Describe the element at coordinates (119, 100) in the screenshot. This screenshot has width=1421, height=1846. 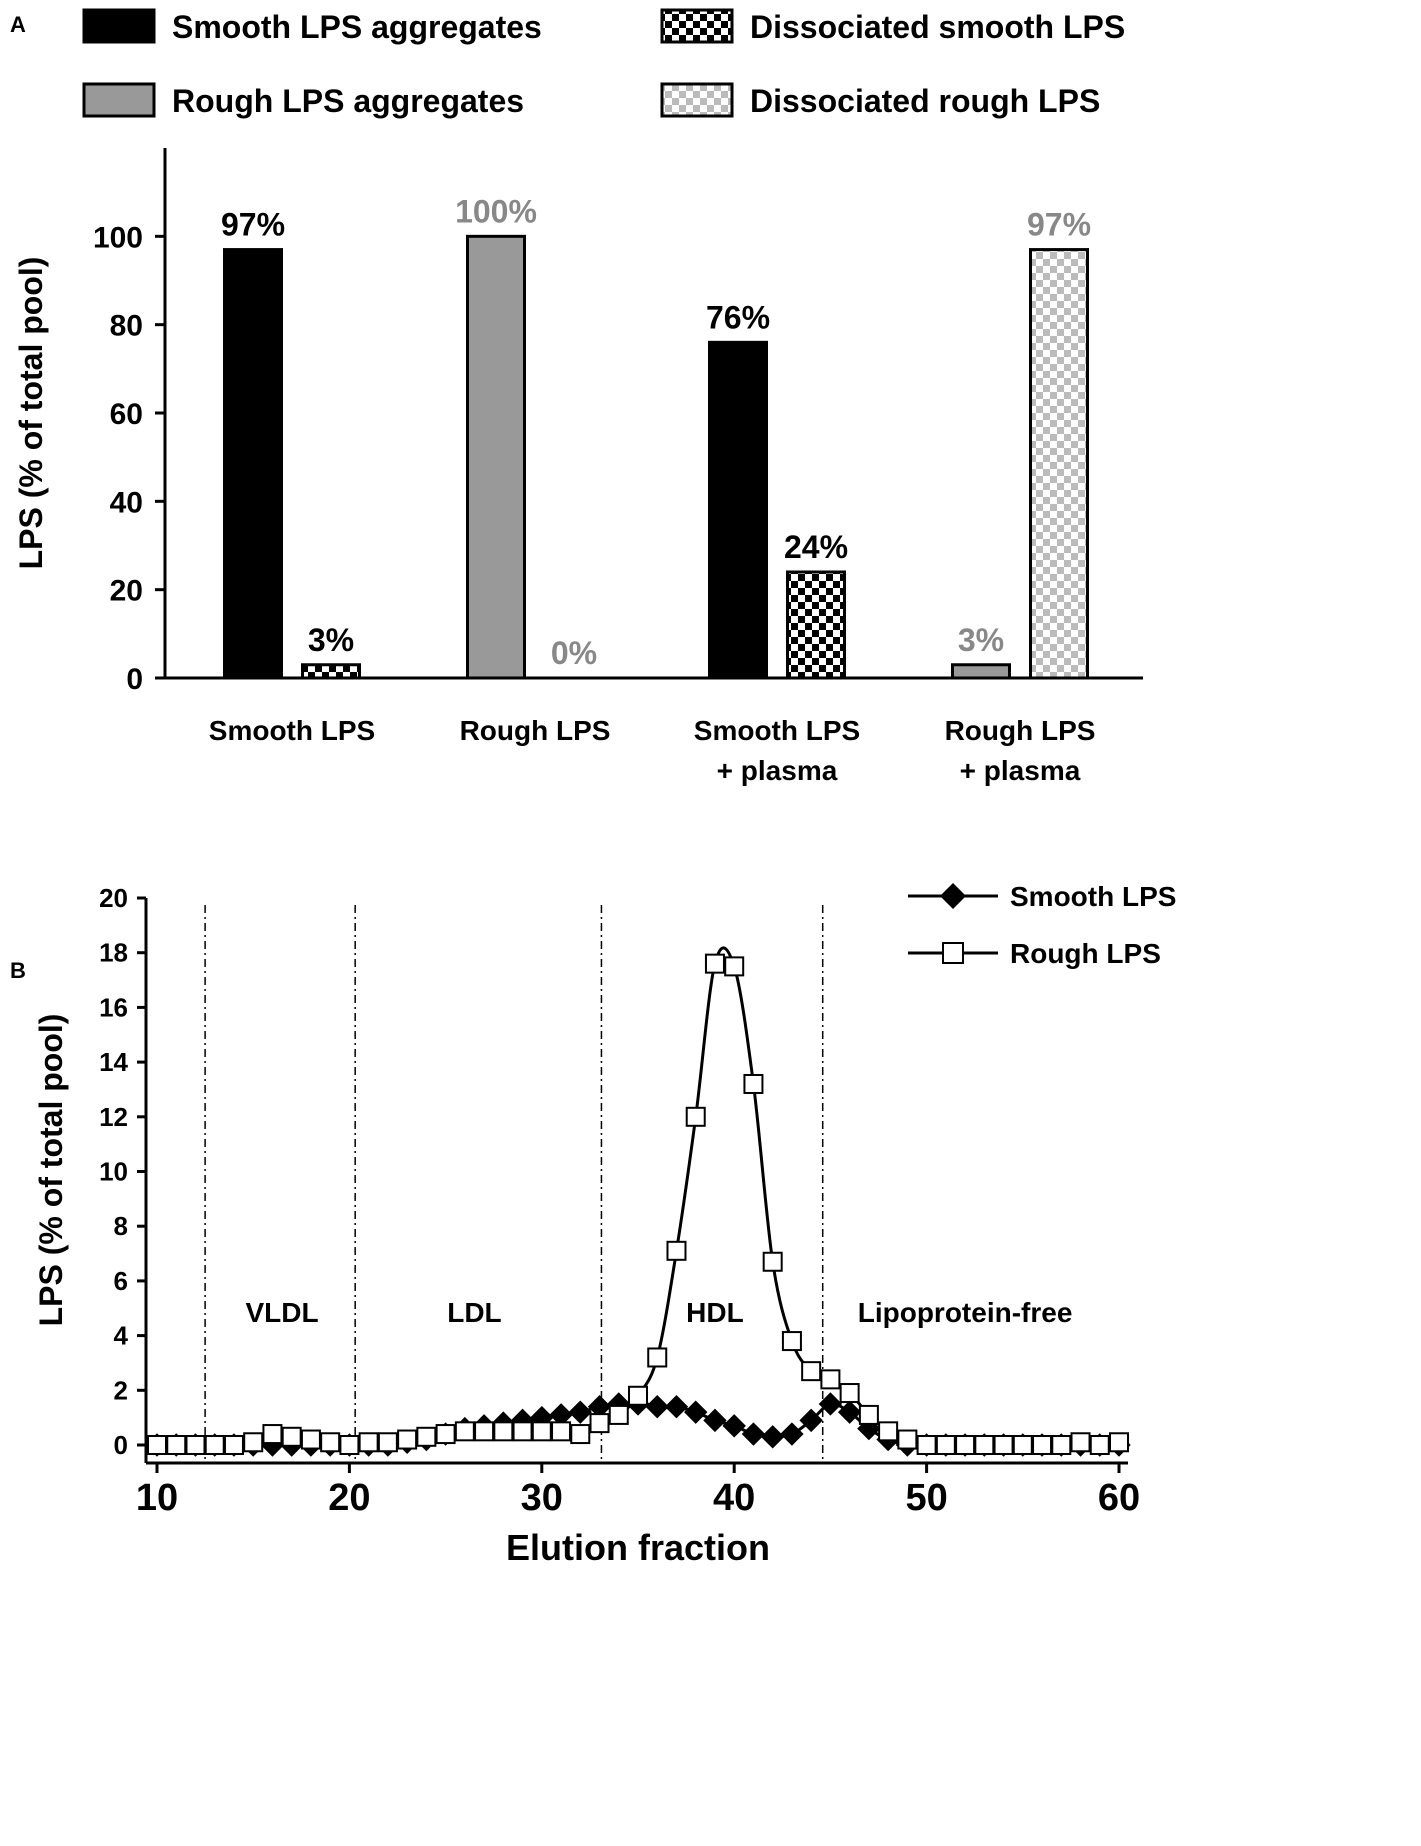
I see `legend-swatch-rough_agg` at that location.